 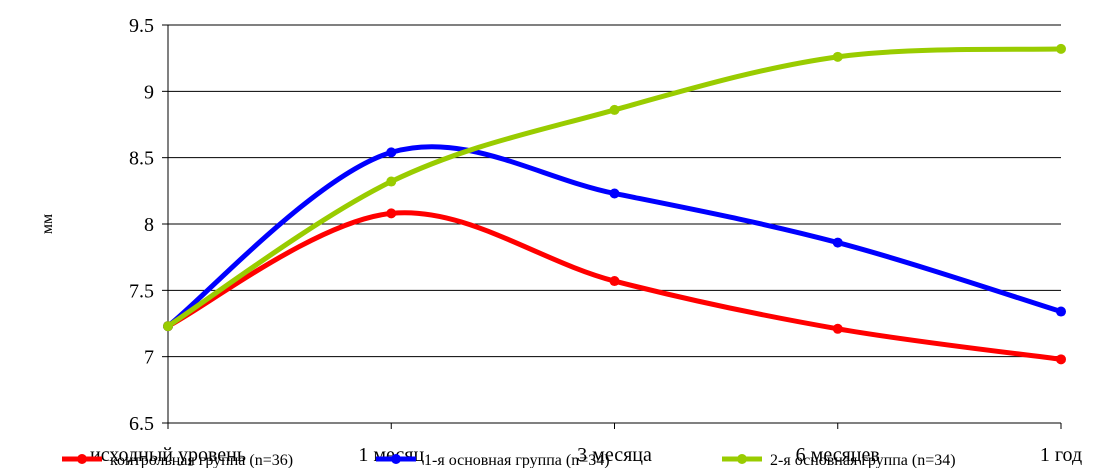 I want to click on legend-item: контрольная группа (n=36), so click(x=177, y=460).